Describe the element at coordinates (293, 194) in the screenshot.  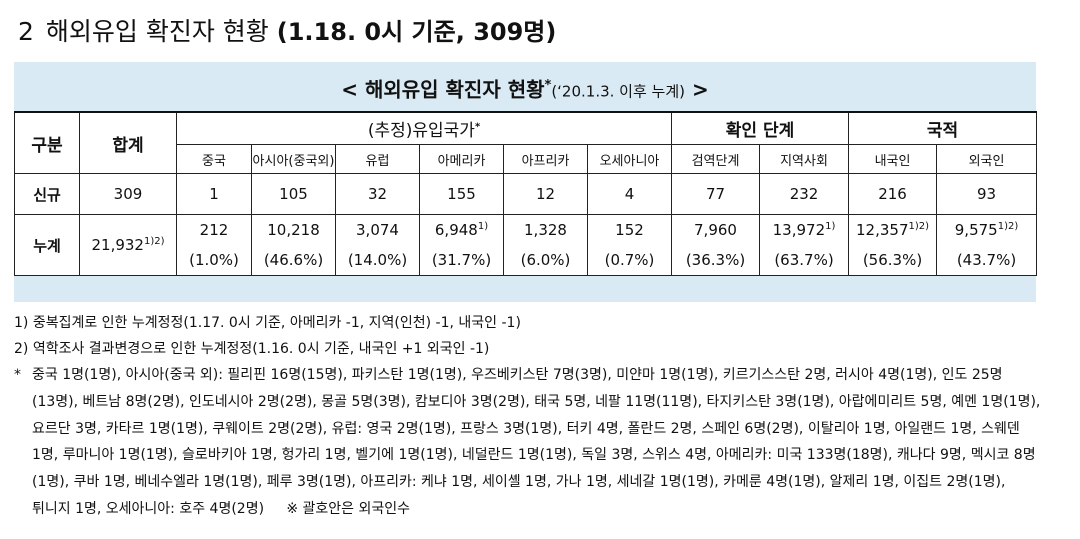
I see `cell-new: 105` at that location.